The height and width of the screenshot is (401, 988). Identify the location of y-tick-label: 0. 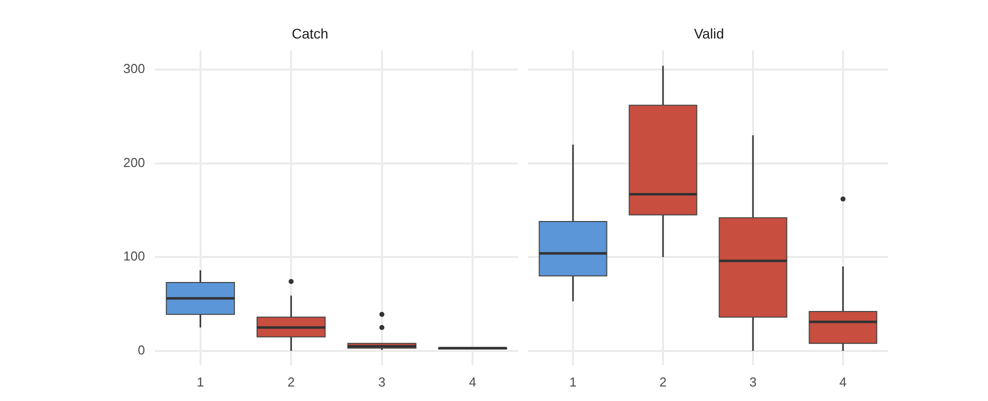
(141, 350).